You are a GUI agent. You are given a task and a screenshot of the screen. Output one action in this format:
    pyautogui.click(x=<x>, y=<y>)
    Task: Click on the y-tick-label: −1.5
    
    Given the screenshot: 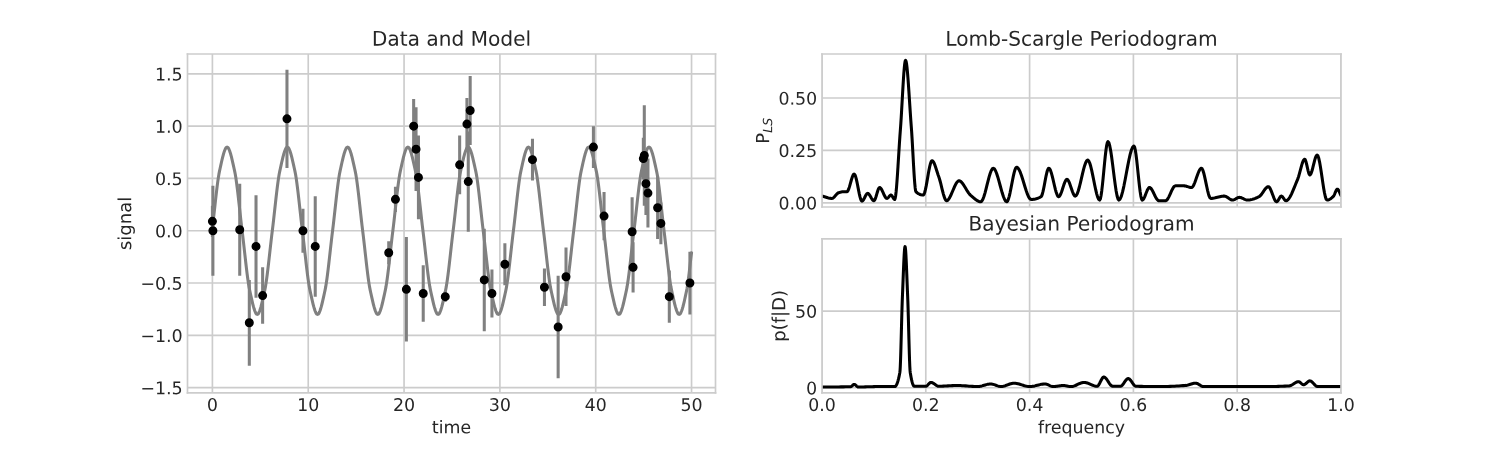 What is the action you would take?
    pyautogui.click(x=162, y=388)
    